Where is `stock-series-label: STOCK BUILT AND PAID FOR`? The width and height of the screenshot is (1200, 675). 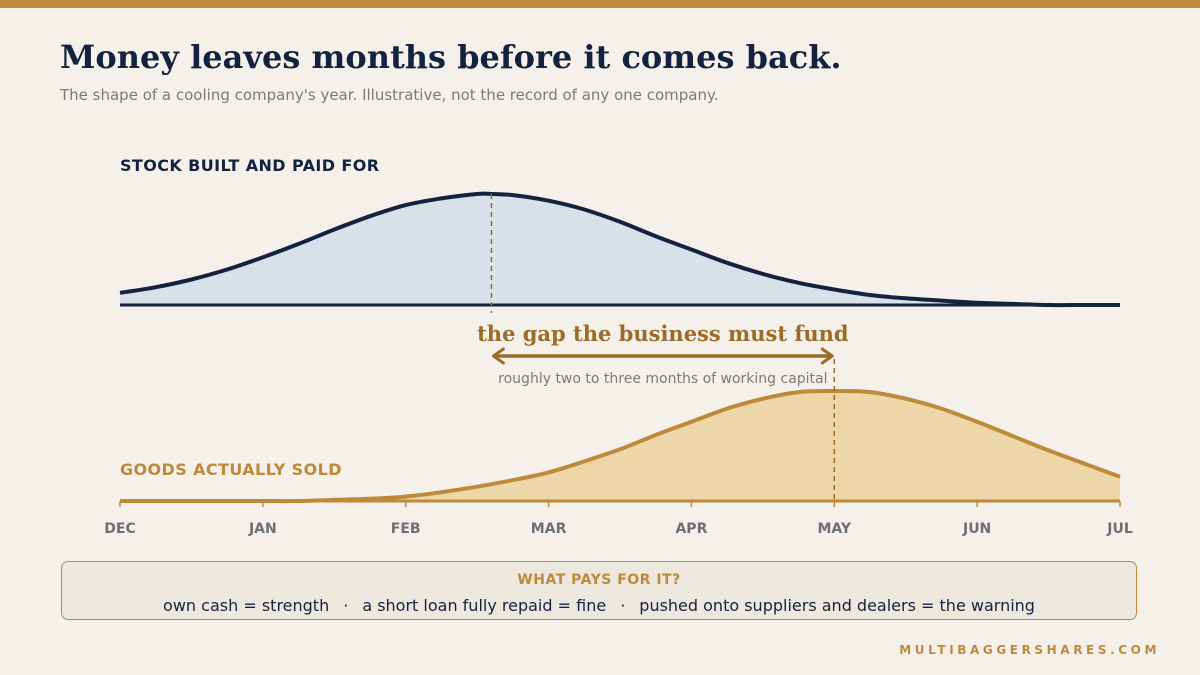 stock-series-label: STOCK BUILT AND PAID FOR is located at coordinates (249, 165).